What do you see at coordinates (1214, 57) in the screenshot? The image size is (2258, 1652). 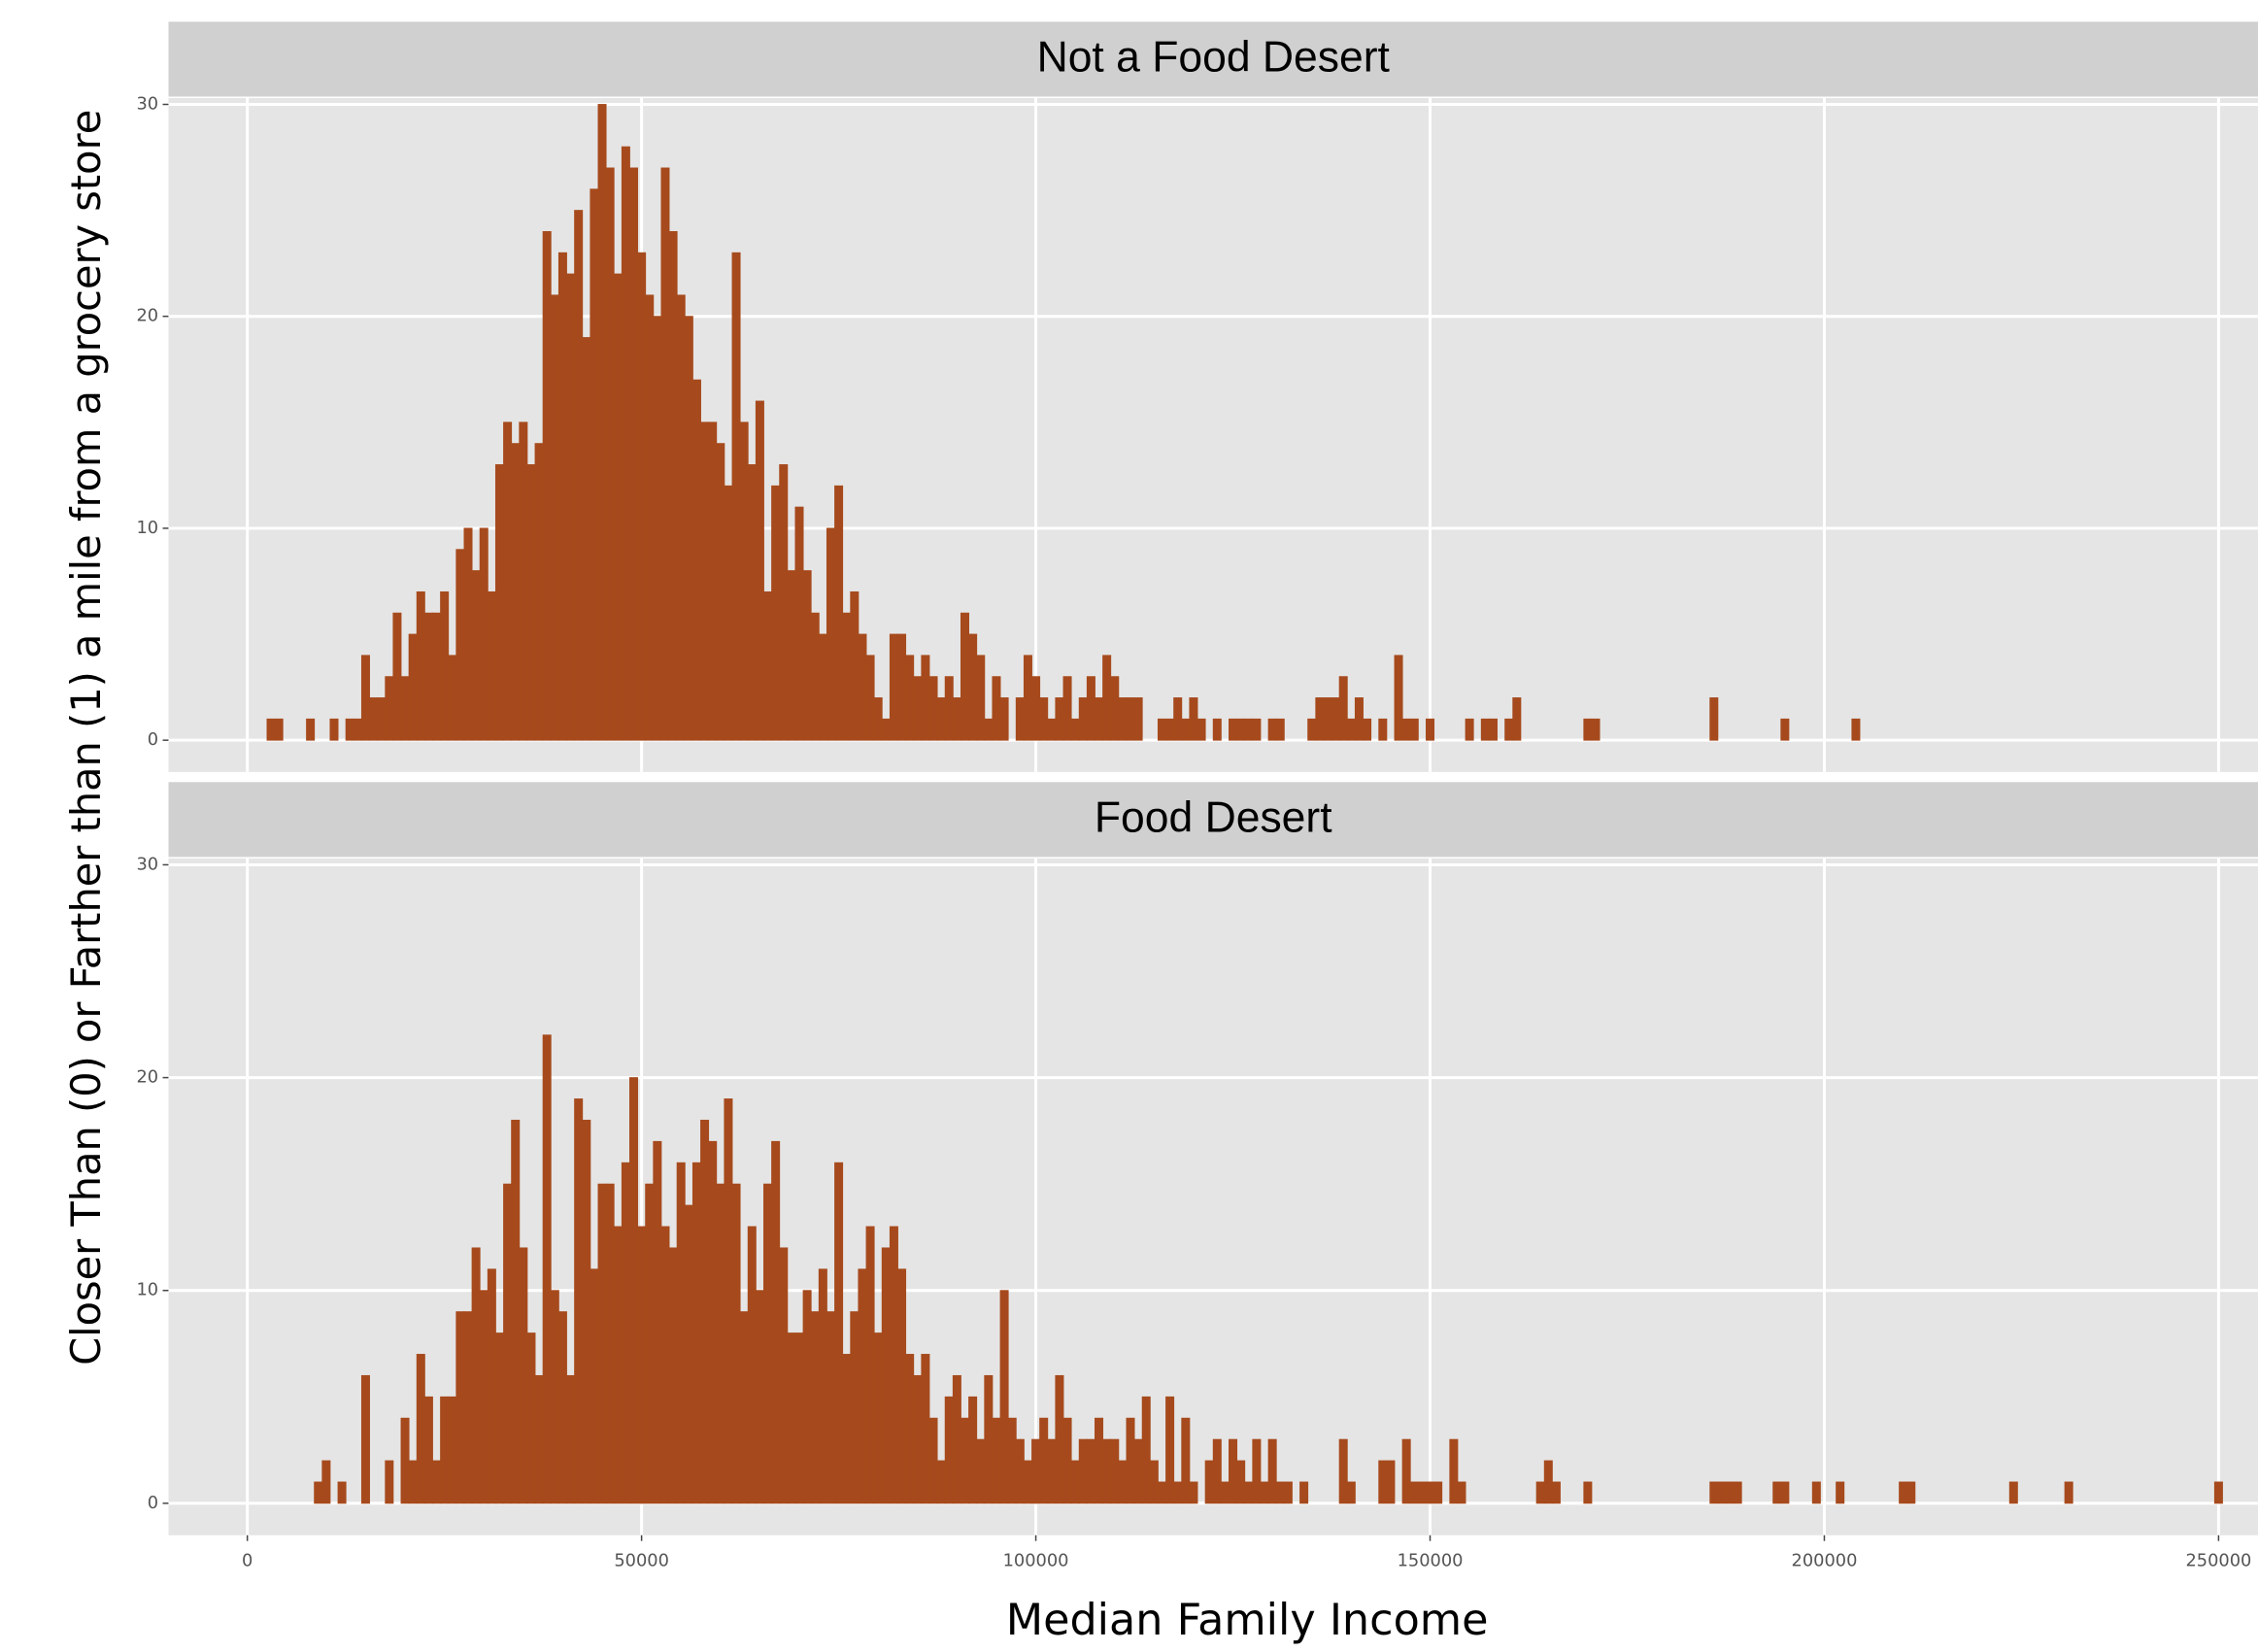 I see `strip-label: Not a Food Desert` at bounding box center [1214, 57].